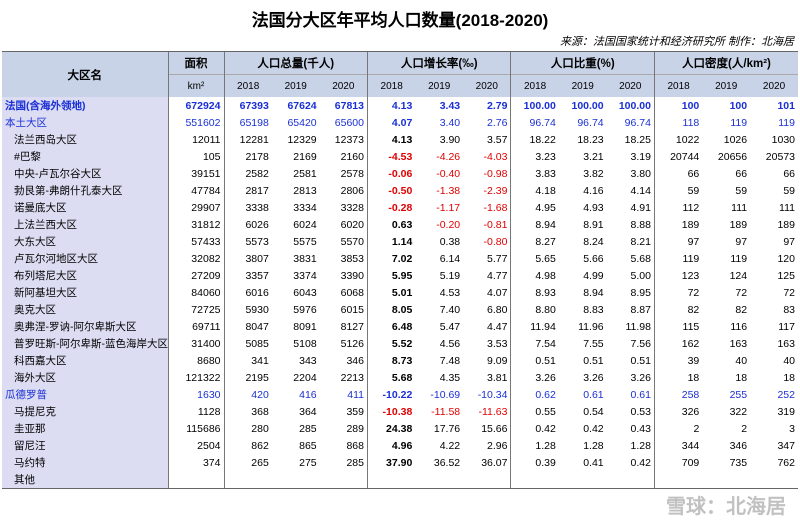 This screenshot has height=523, width=800. Describe the element at coordinates (305, 326) in the screenshot. I see `table-cell: 8091` at that location.